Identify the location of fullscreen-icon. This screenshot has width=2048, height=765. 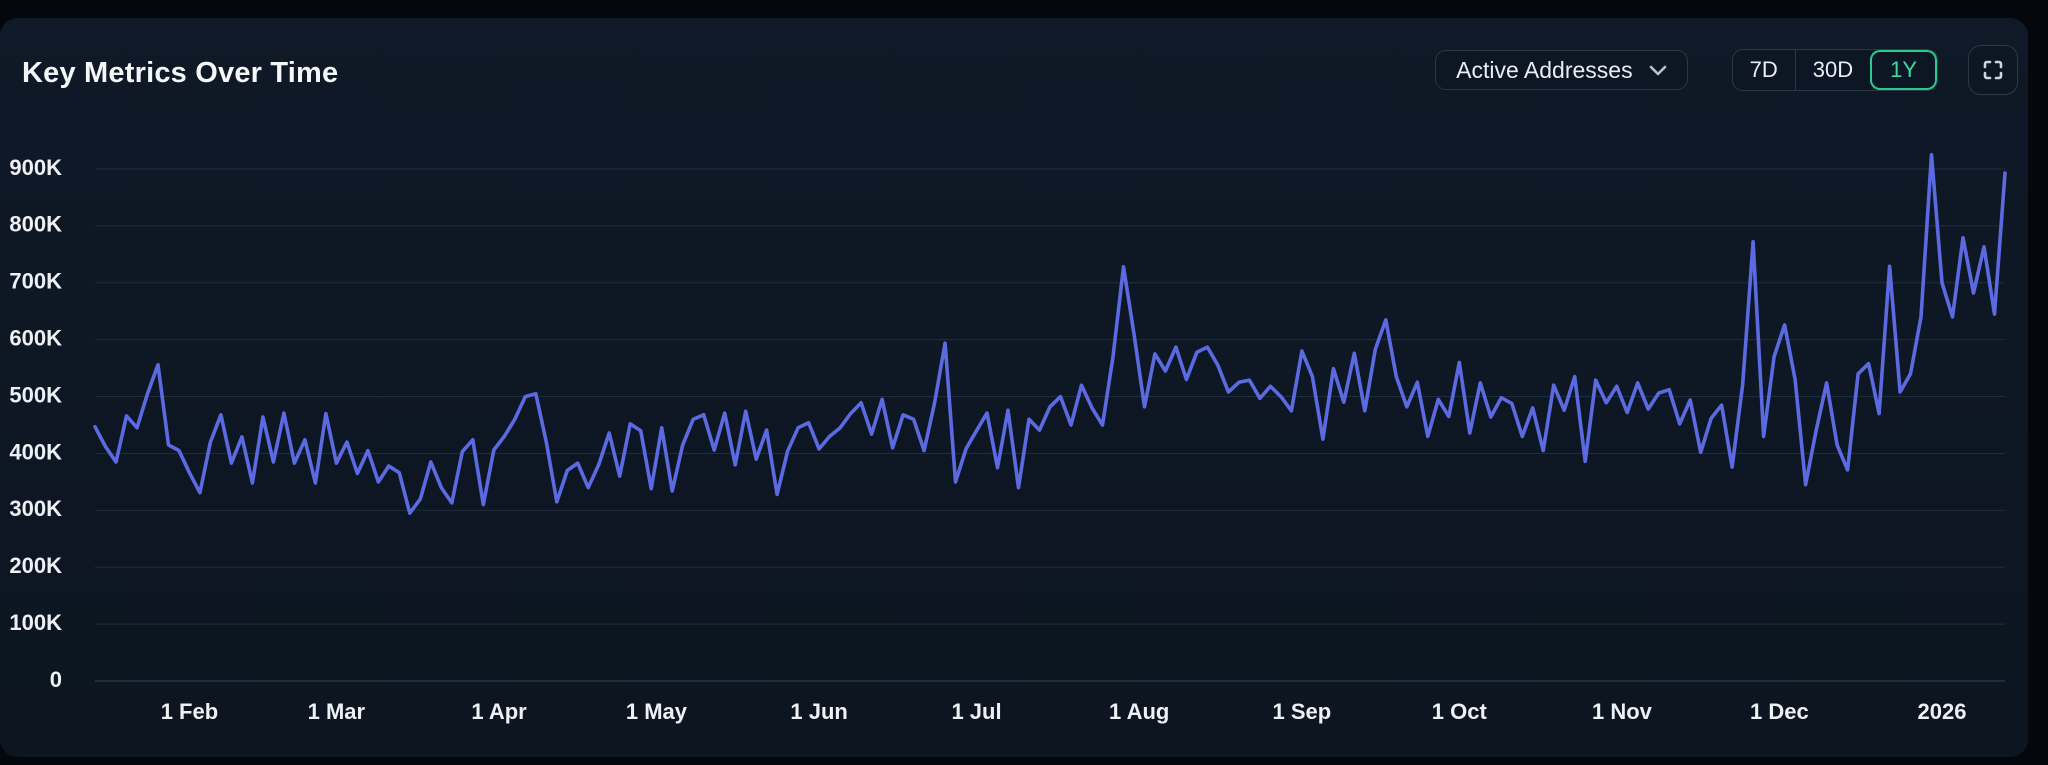
(1993, 70).